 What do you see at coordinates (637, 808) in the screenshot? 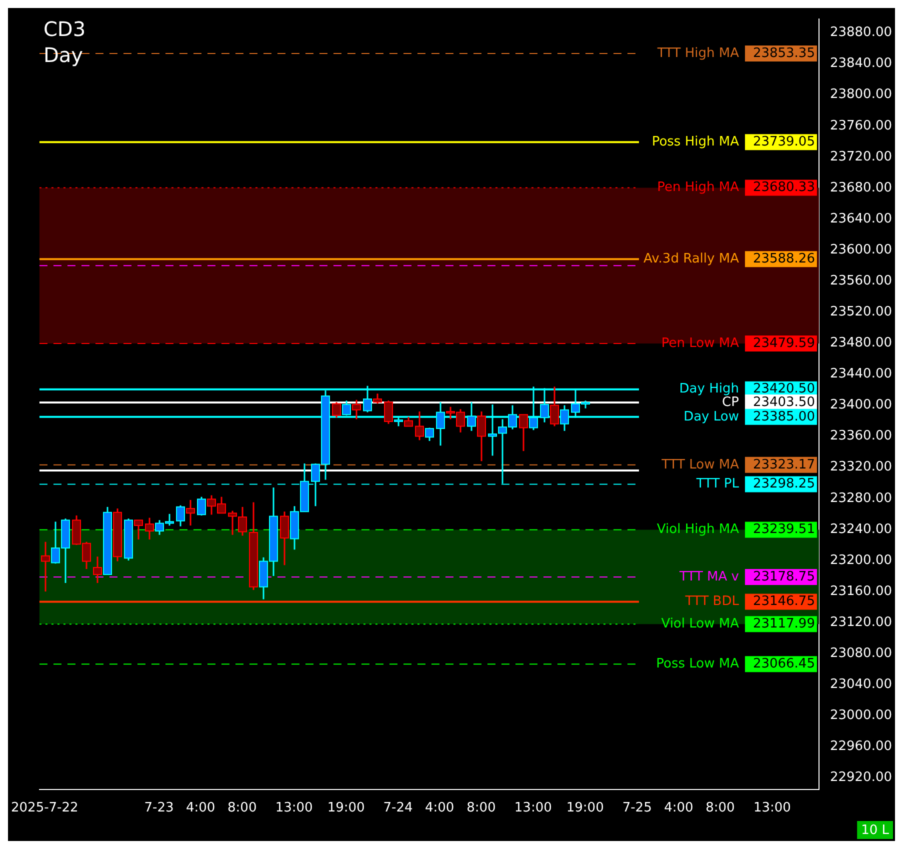
I see `x-tick-label: 7-25` at bounding box center [637, 808].